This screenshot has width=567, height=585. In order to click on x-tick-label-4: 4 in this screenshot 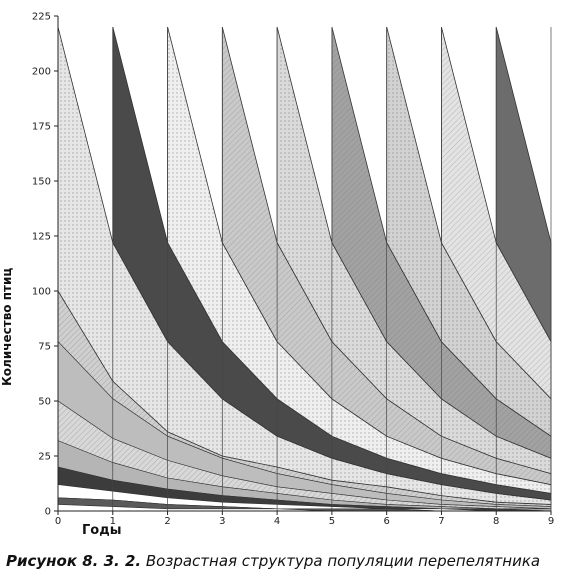, I will do `click(277, 521)`.